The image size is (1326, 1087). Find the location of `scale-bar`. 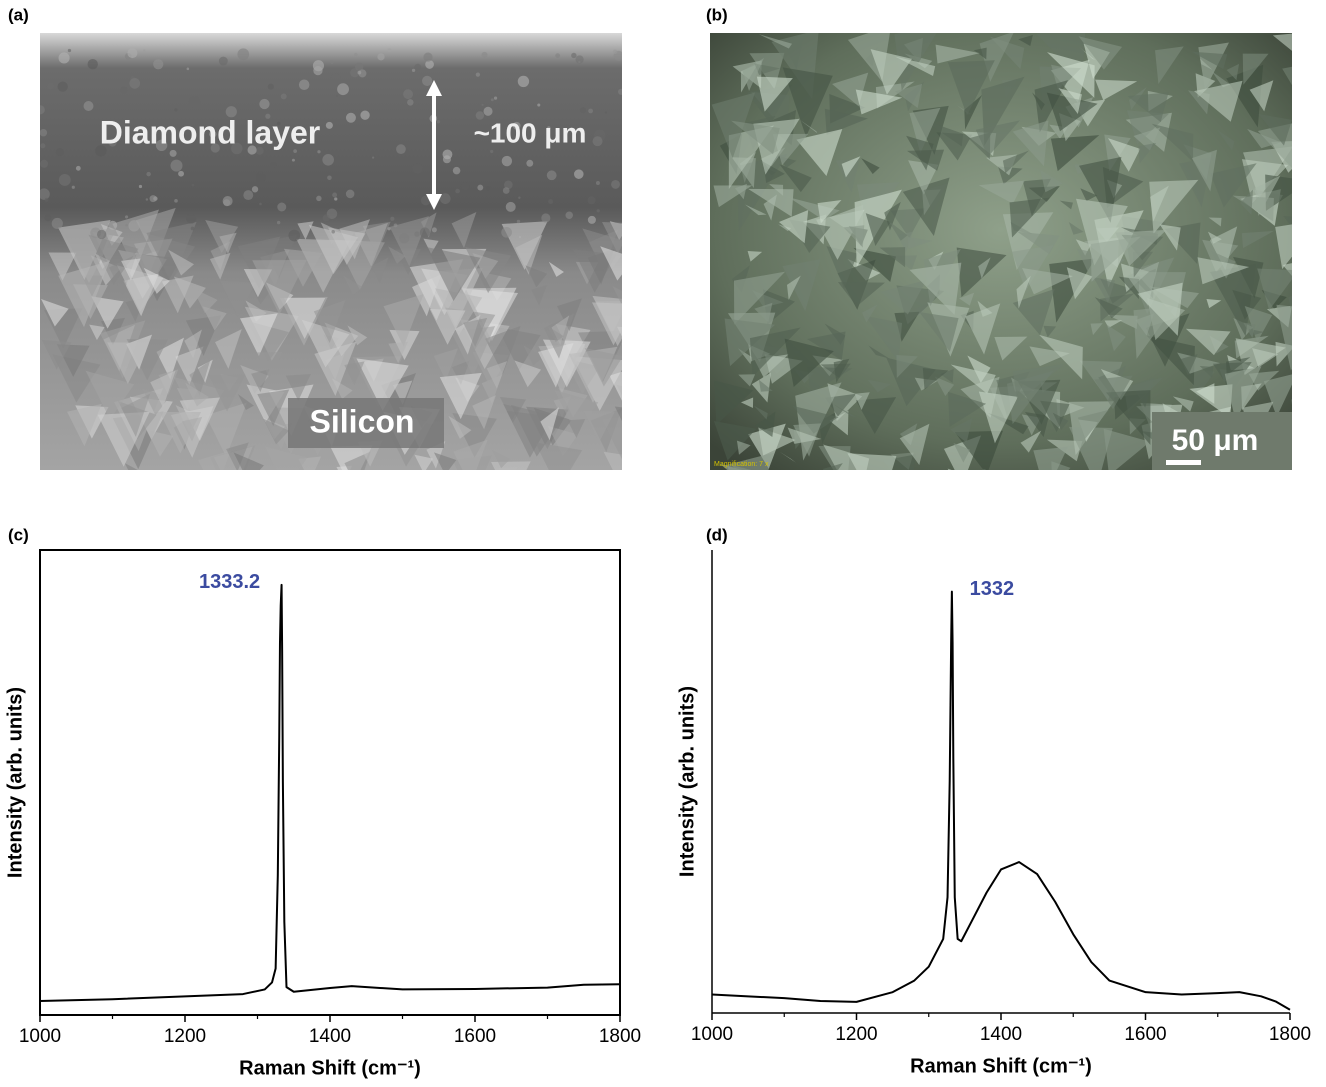

scale-bar is located at coordinates (1183, 462).